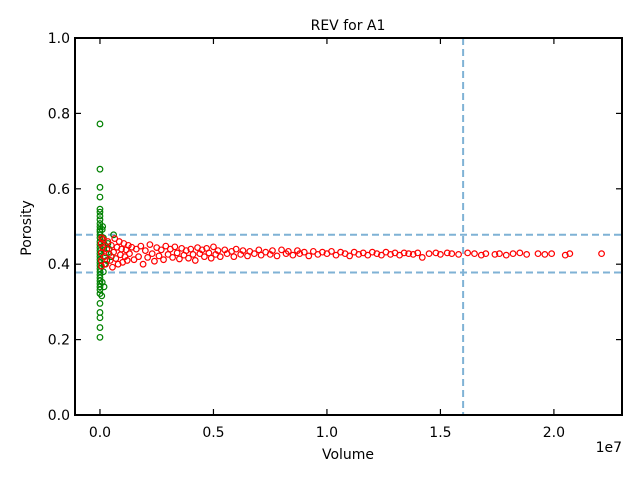  Describe the element at coordinates (554, 433) in the screenshot. I see `x-tick-label: 2.0` at that location.